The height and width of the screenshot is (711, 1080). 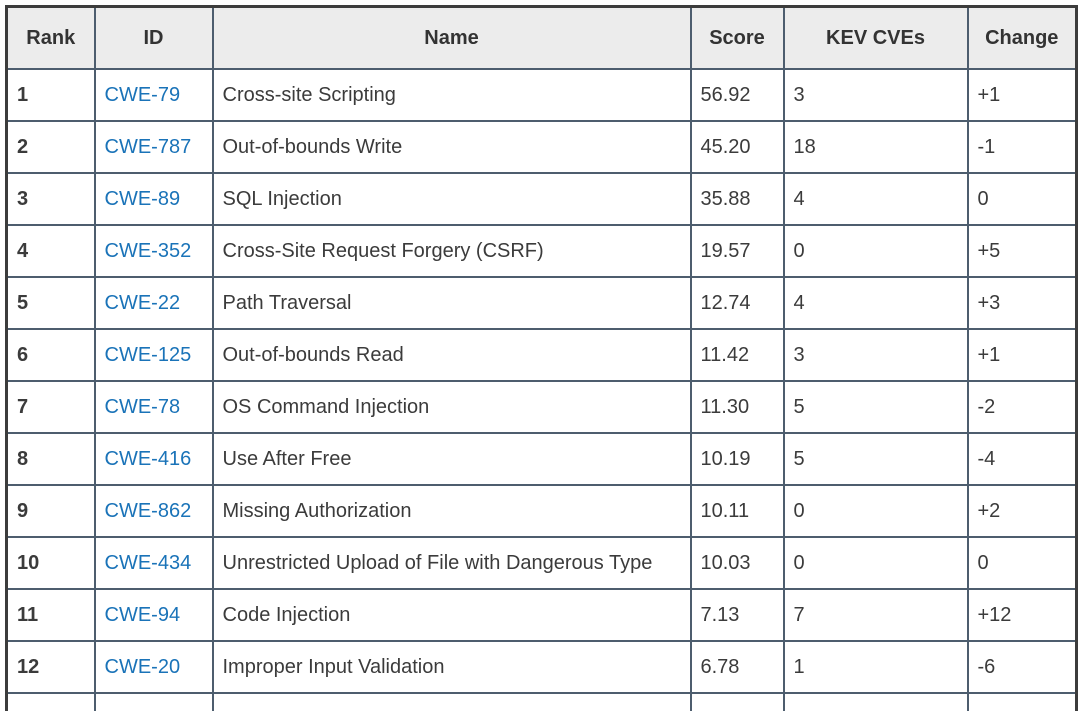 I want to click on cell-score: 12.74, so click(x=737, y=303).